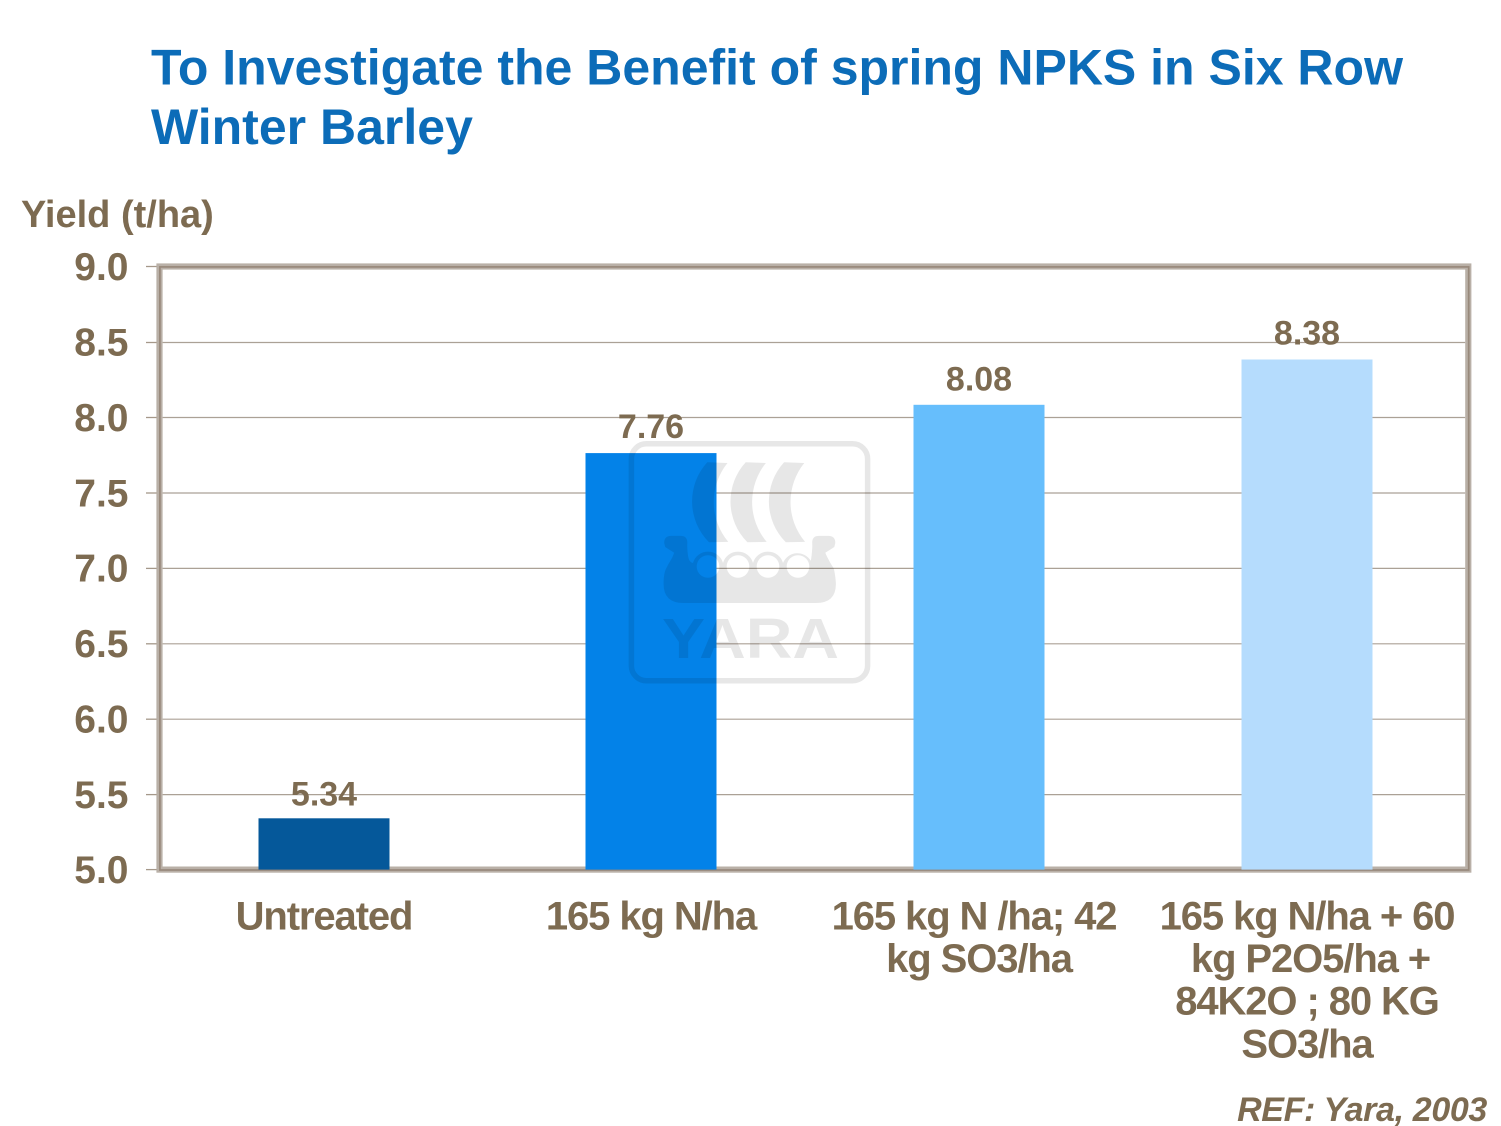  I want to click on svg-text: 165 kg N/ha + 60, so click(1307, 917).